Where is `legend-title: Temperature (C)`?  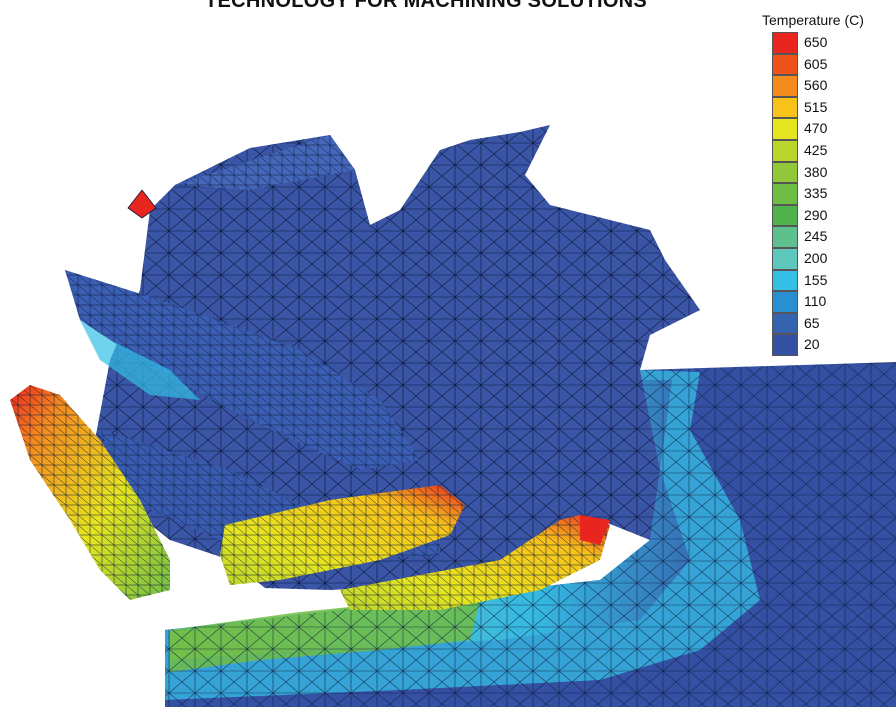 legend-title: Temperature (C) is located at coordinates (813, 20).